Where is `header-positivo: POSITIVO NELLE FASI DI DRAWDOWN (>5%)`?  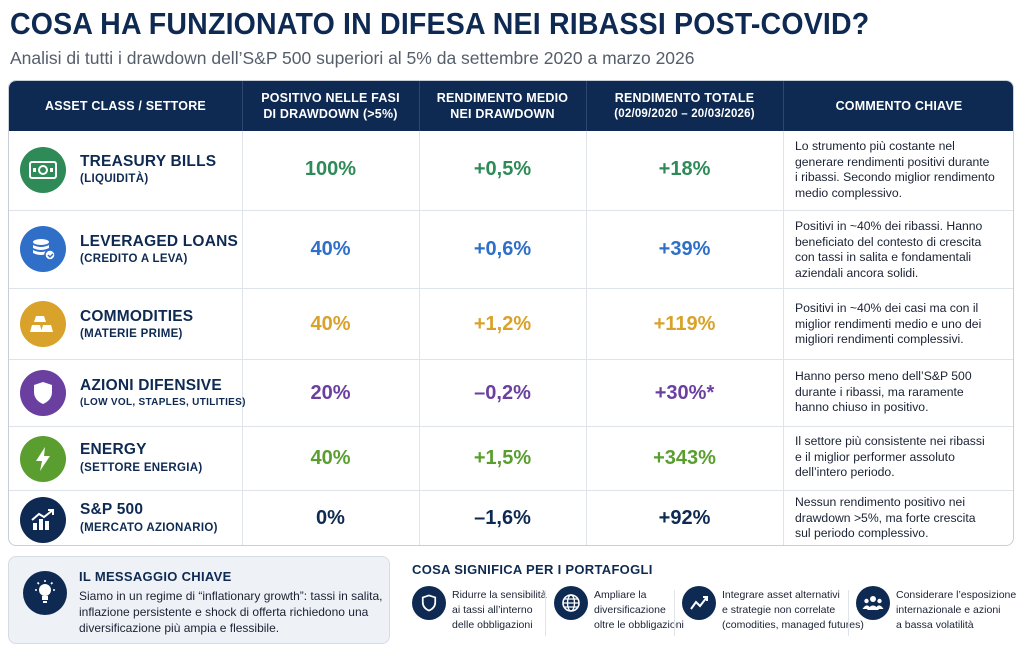 header-positivo: POSITIVO NELLE FASI DI DRAWDOWN (>5%) is located at coordinates (330, 106).